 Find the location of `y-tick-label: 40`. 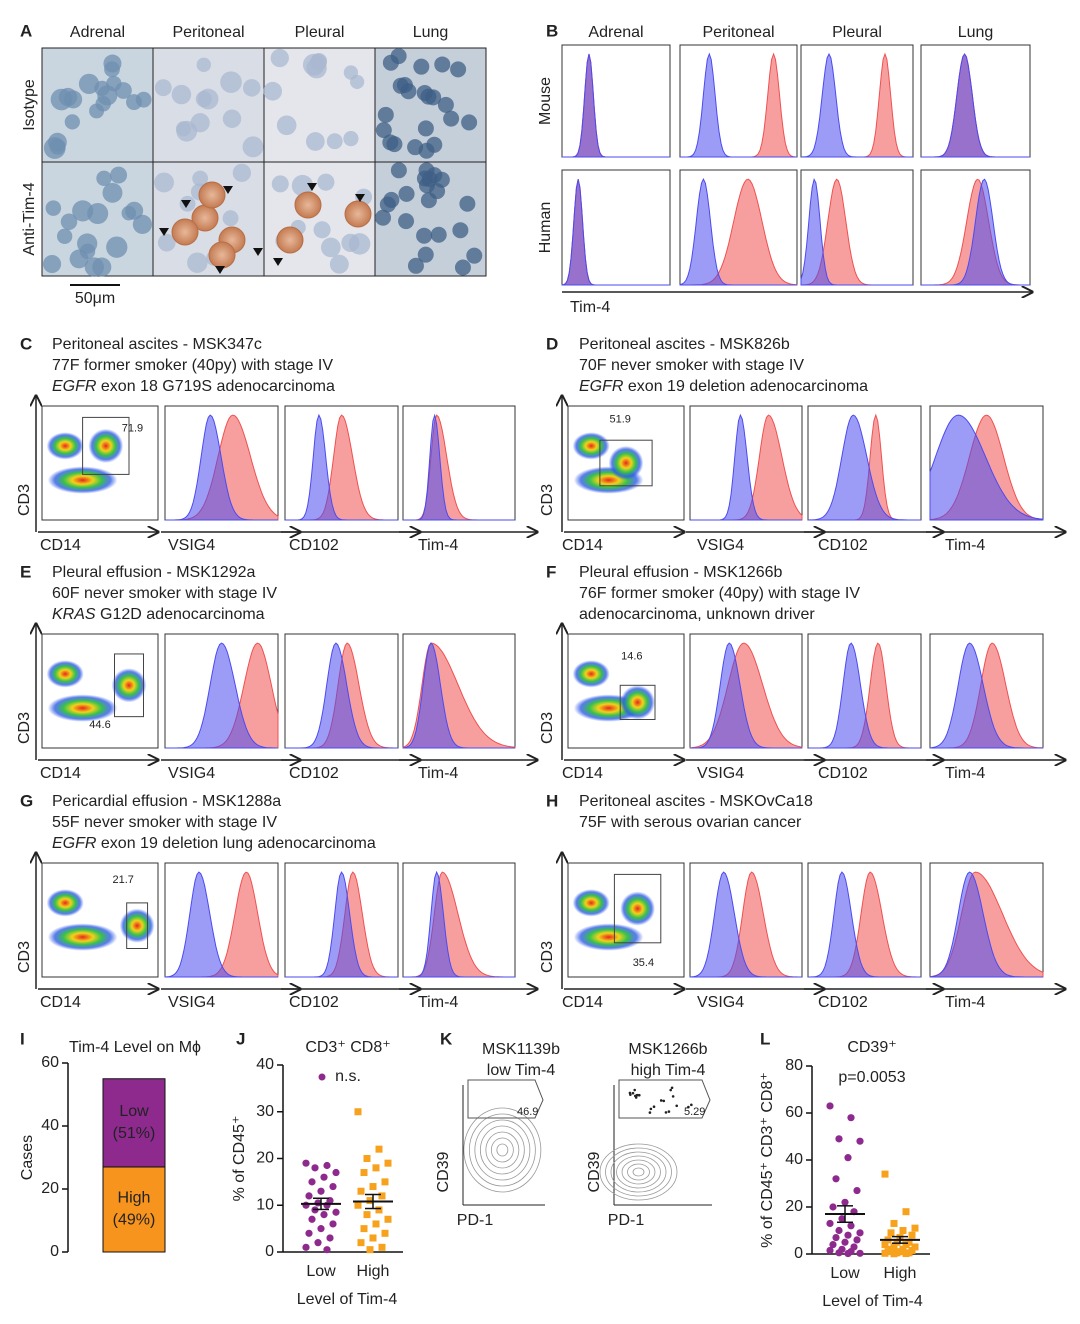

y-tick-label: 40 is located at coordinates (265, 1064).